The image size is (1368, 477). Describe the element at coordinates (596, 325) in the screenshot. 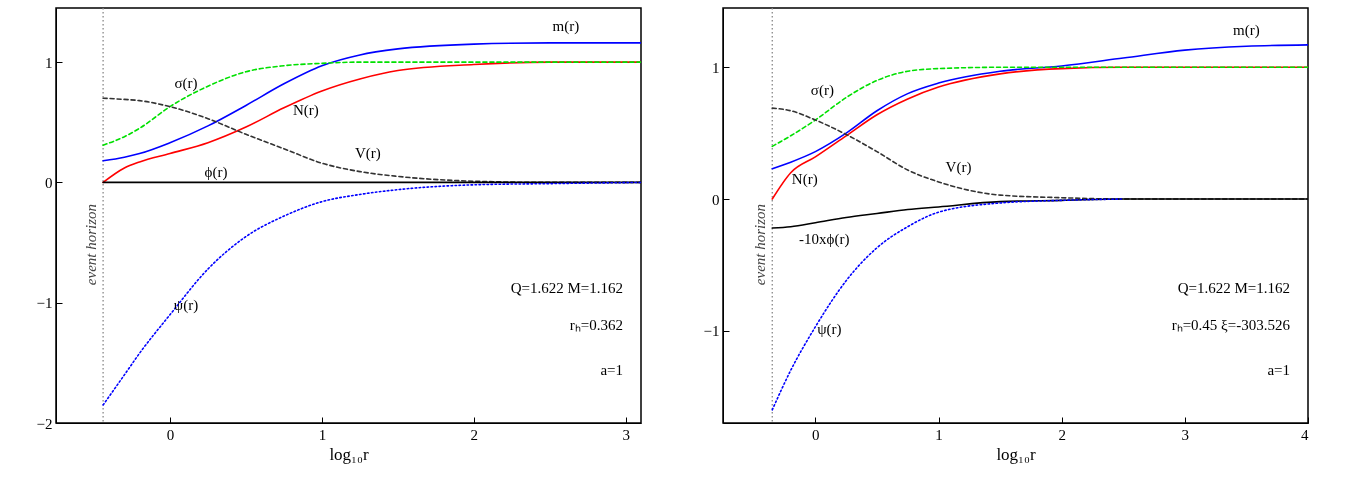

I see `annotation: rₕ=0.362` at that location.